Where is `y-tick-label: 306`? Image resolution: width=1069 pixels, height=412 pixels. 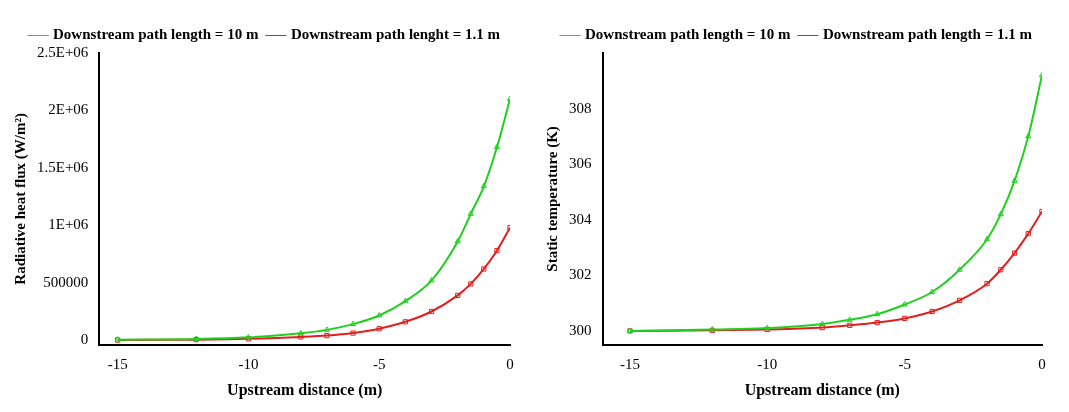
y-tick-label: 306 is located at coordinates (580, 163).